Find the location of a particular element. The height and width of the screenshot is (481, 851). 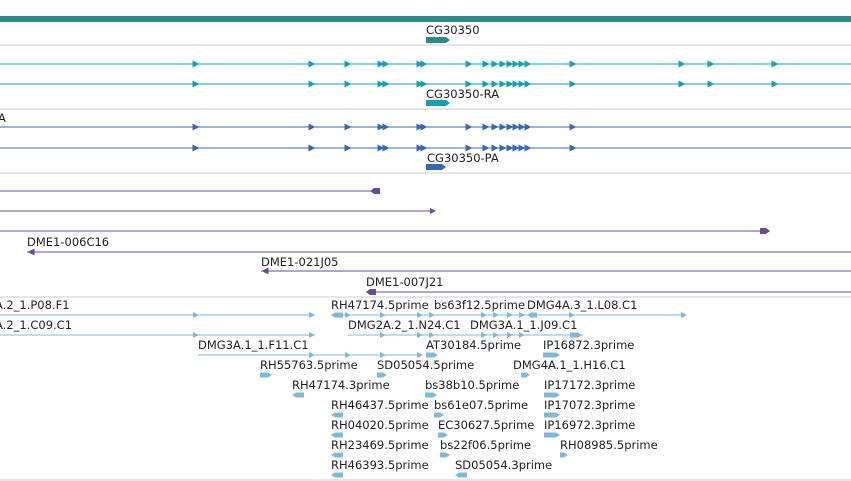

est-label: RH47174.3prime is located at coordinates (341, 385).